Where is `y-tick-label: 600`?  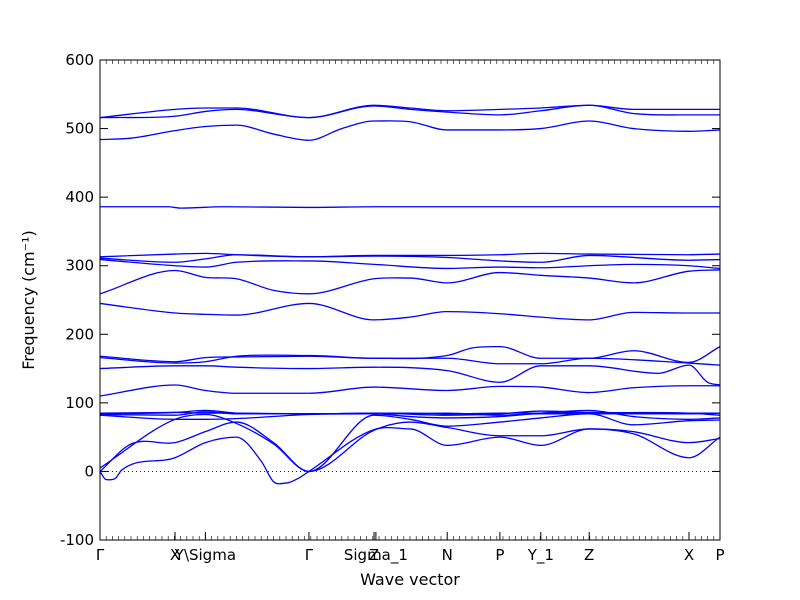 y-tick-label: 600 is located at coordinates (79, 60).